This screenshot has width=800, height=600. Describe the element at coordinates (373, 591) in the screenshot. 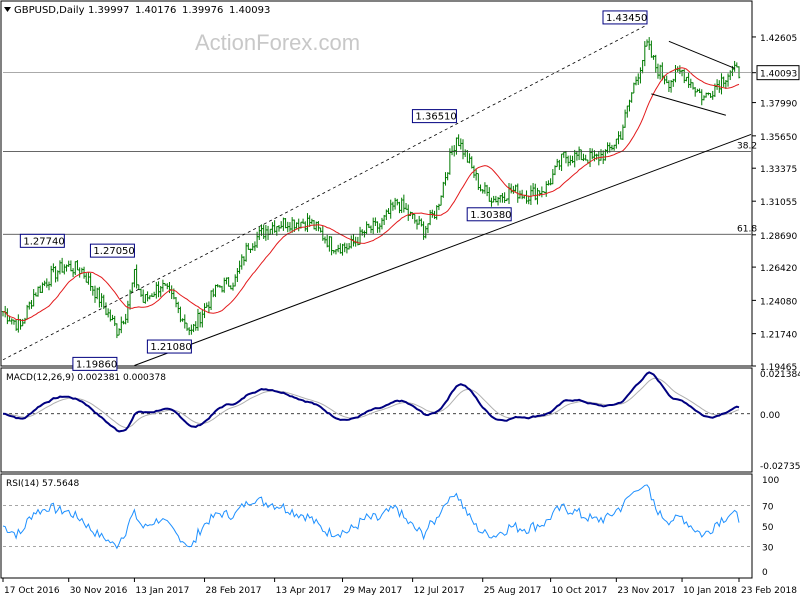

I see `x-tick-label: 29 May 2017` at that location.